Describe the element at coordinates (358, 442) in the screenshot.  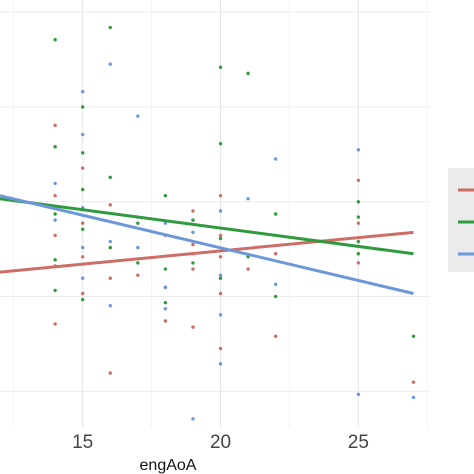
I see `x-tick-label: 25` at that location.